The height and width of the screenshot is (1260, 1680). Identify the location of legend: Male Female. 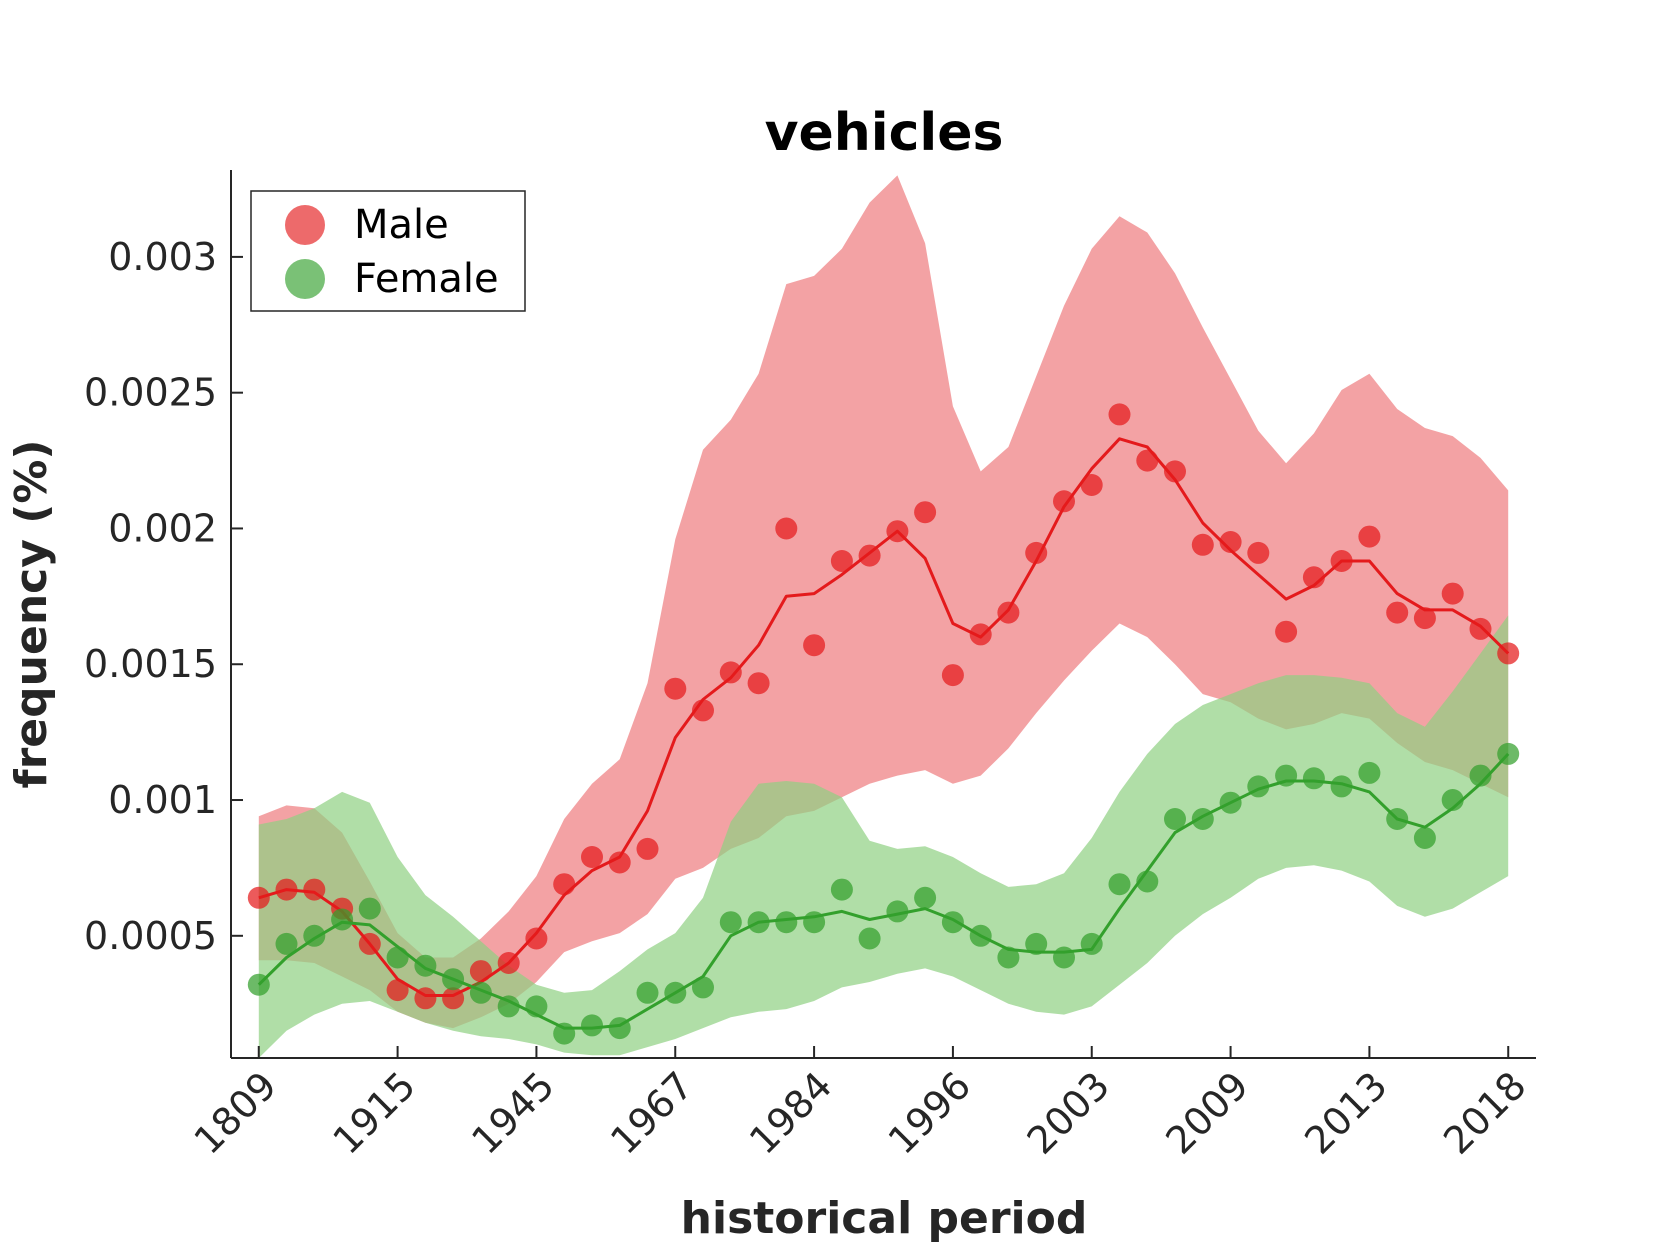
(388, 251).